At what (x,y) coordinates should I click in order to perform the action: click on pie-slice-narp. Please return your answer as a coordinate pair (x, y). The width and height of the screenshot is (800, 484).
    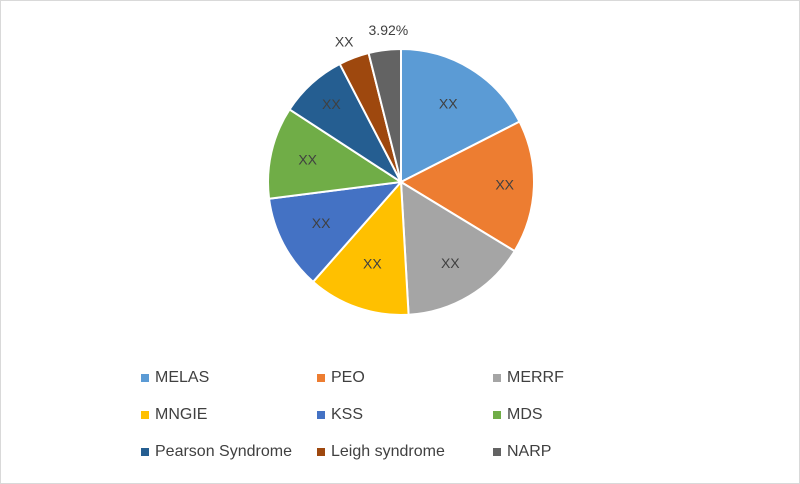
    Looking at the image, I should click on (384, 115).